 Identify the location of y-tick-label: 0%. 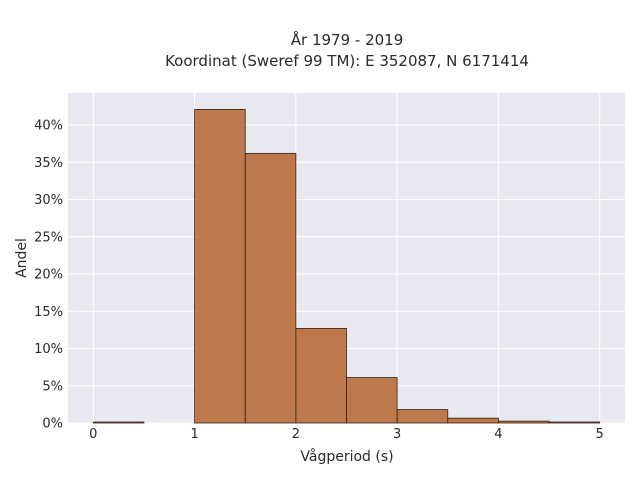
(52, 424).